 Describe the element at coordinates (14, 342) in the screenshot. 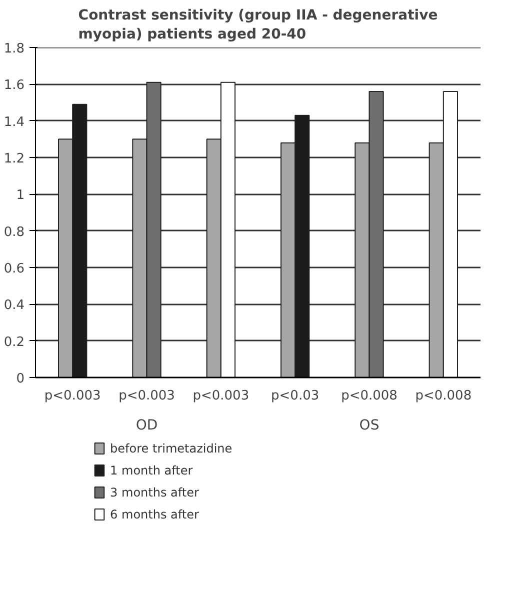

I see `y-tick-label: 0.2` at that location.